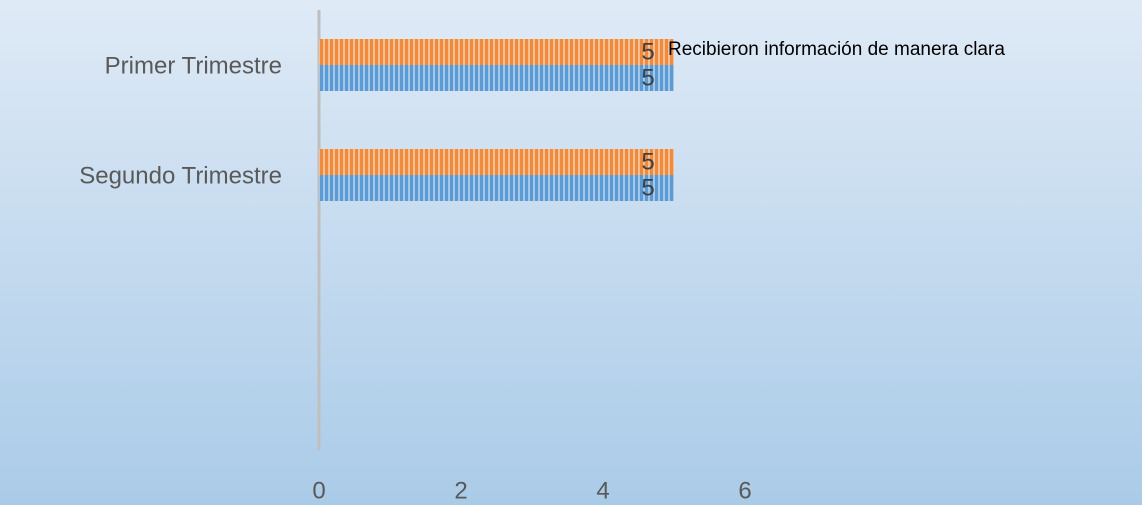 The height and width of the screenshot is (505, 1142). I want to click on y-tick-label: Segundo Trimestre, so click(180, 175).